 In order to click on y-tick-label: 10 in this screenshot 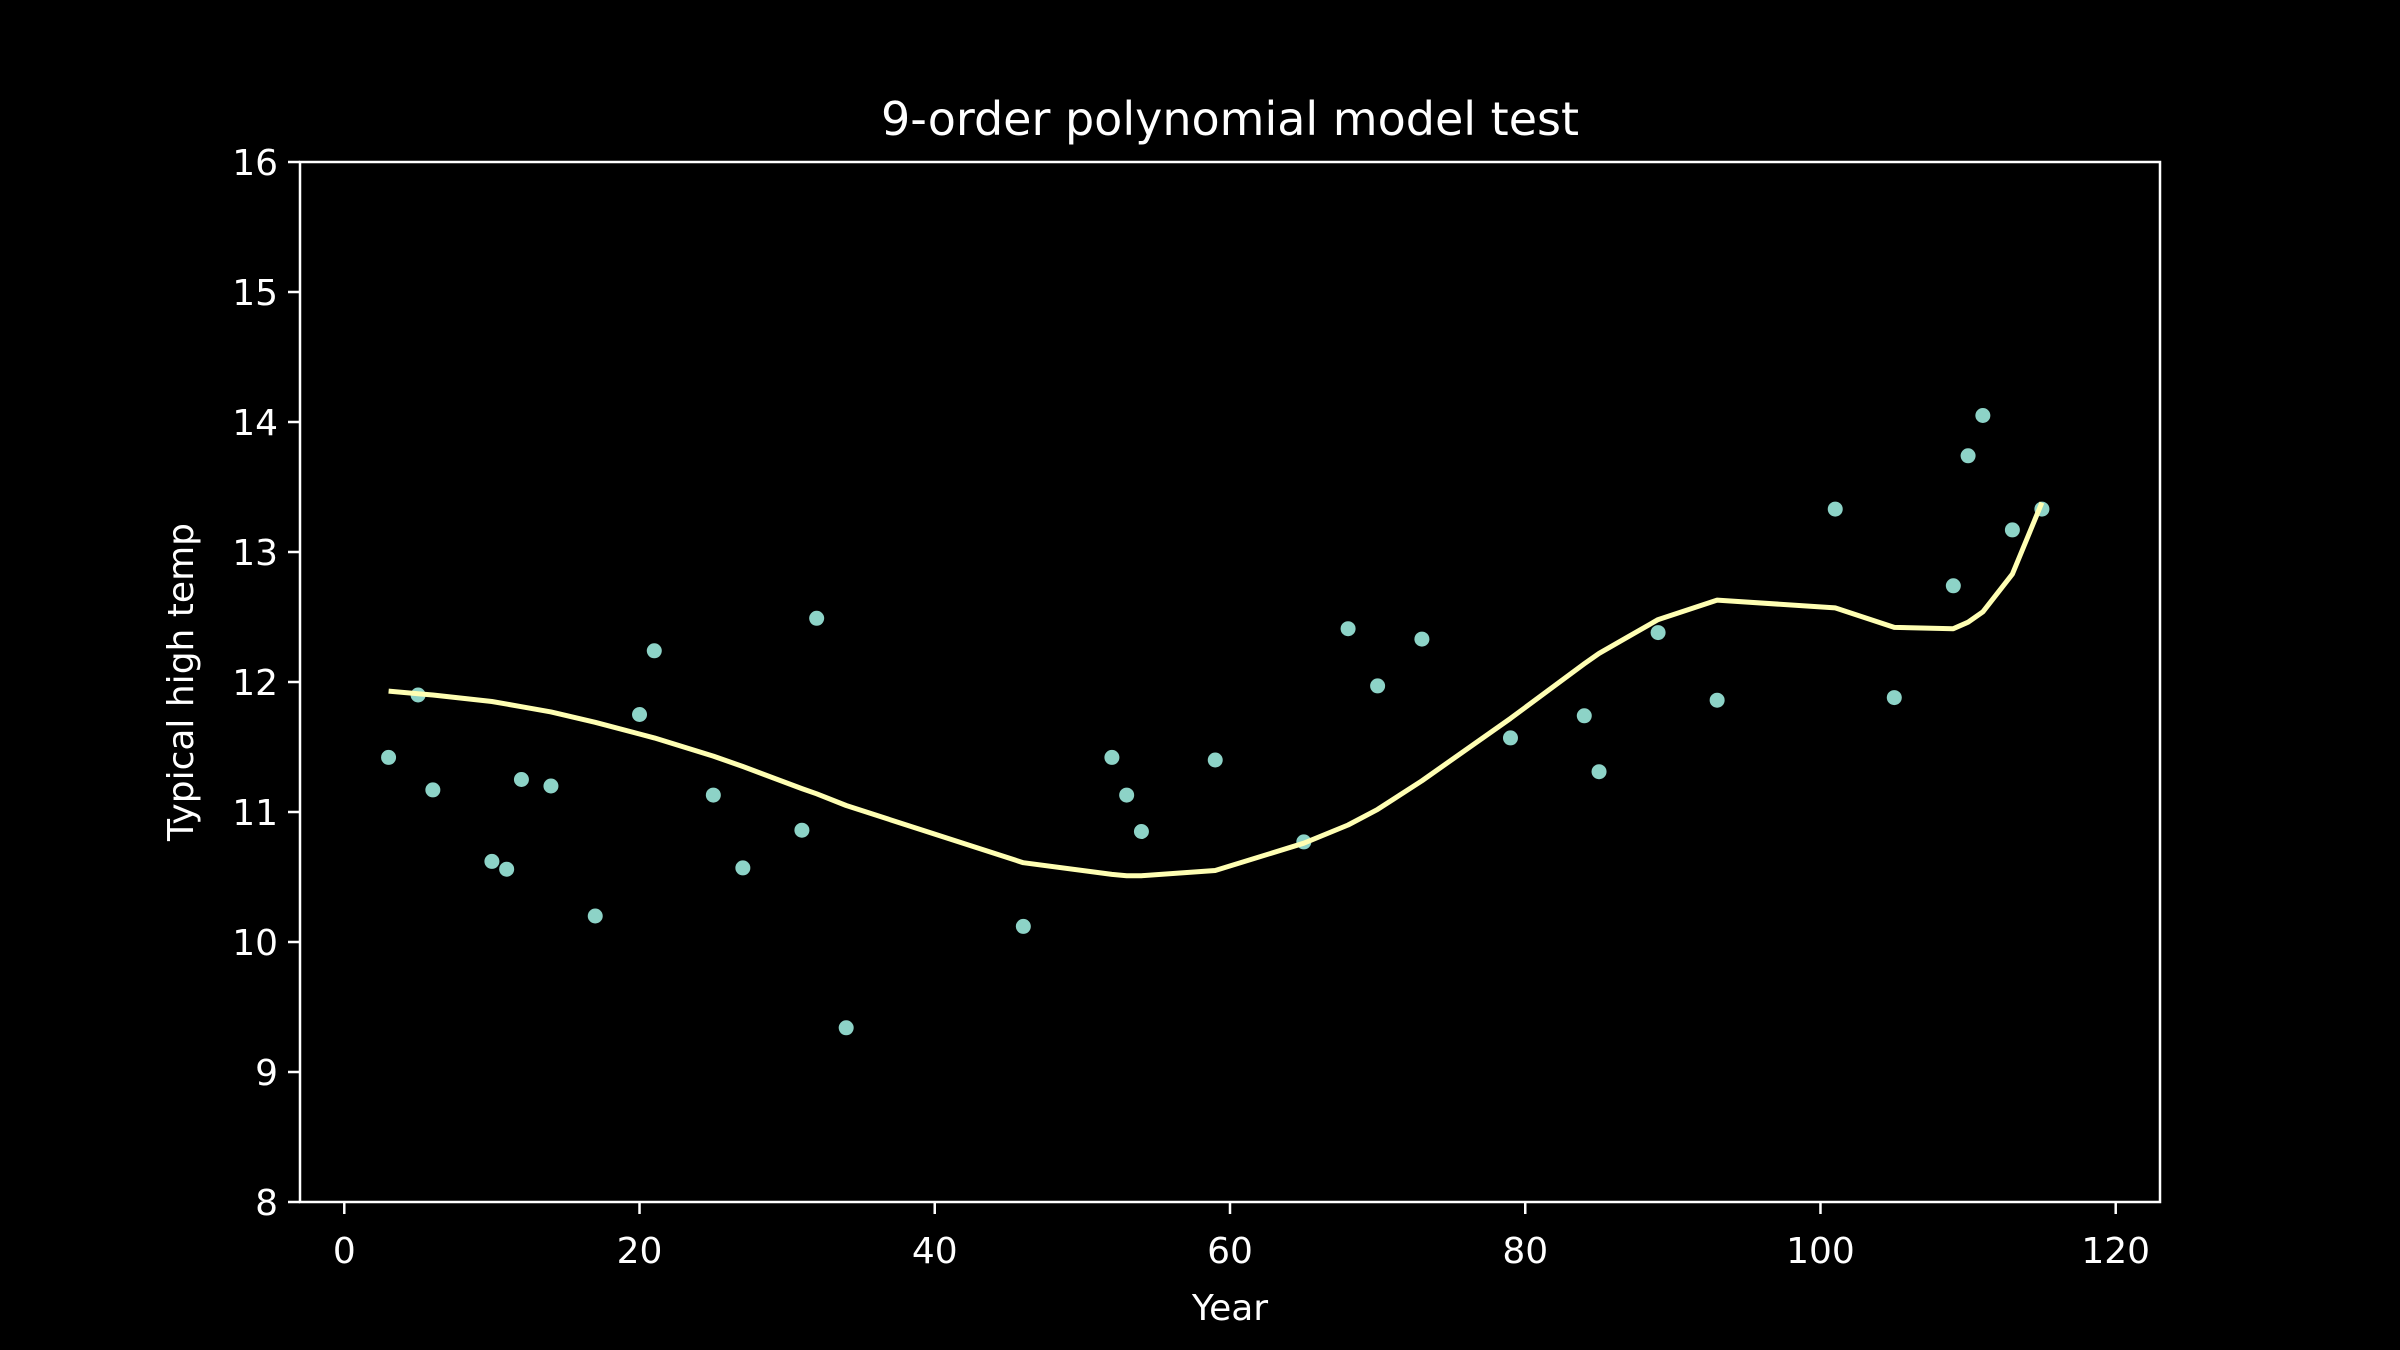, I will do `click(255, 943)`.